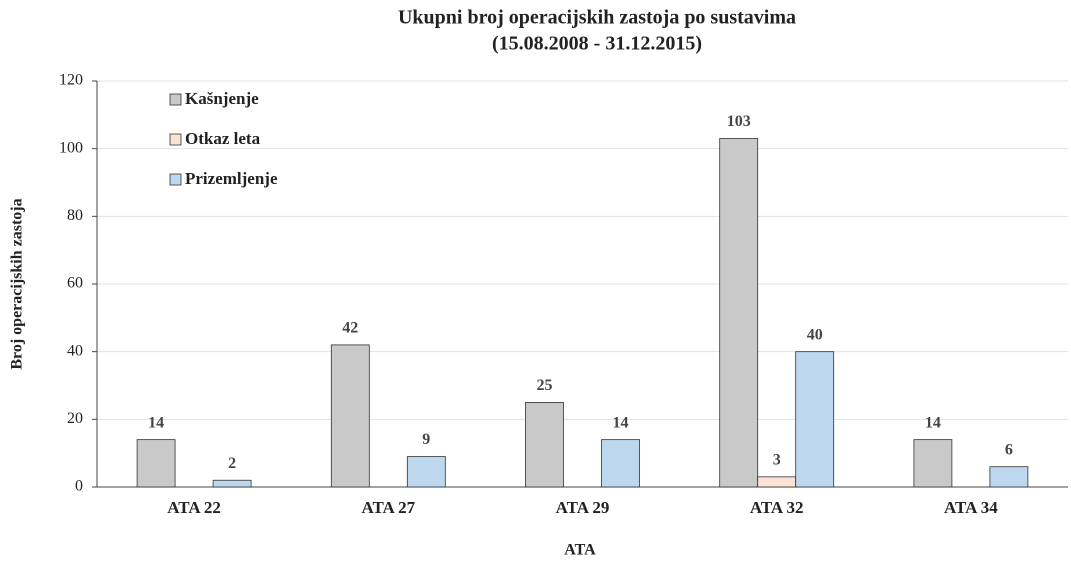 This screenshot has height=566, width=1071. I want to click on value-label: 42, so click(350, 328).